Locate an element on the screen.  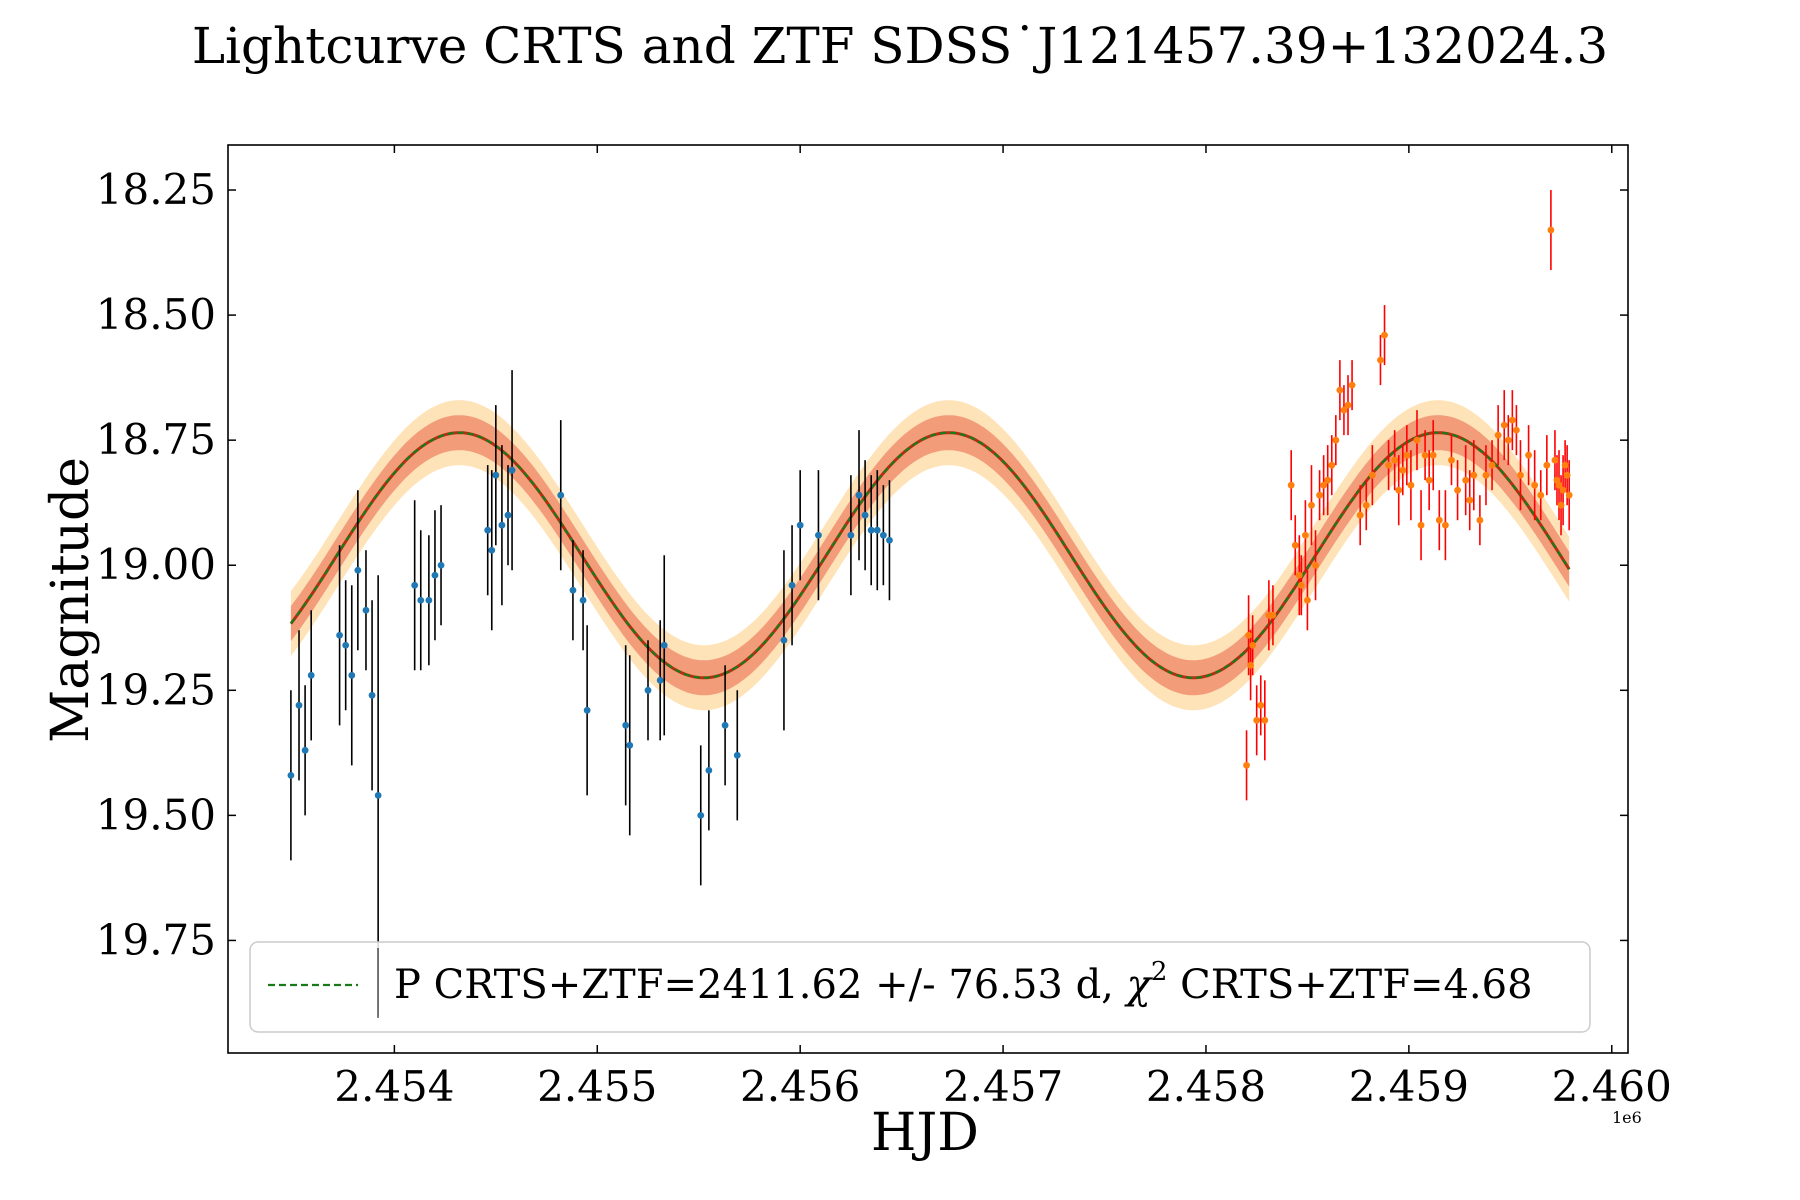
legend-label-chi: χ is located at coordinates (1139, 985).